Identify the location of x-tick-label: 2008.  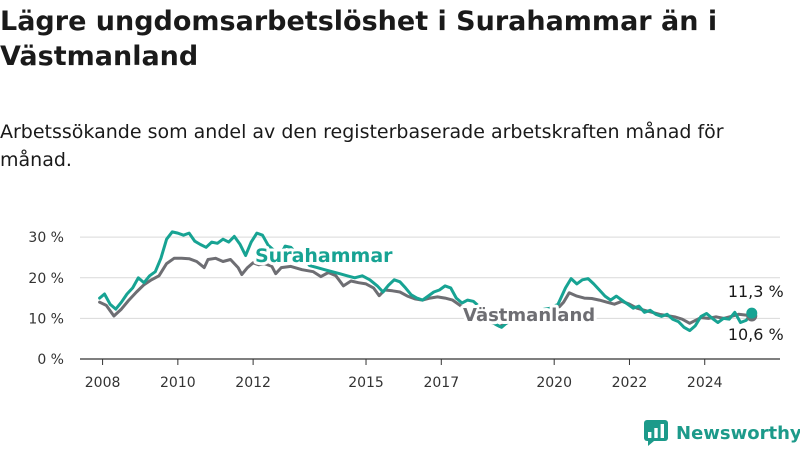
(103, 383).